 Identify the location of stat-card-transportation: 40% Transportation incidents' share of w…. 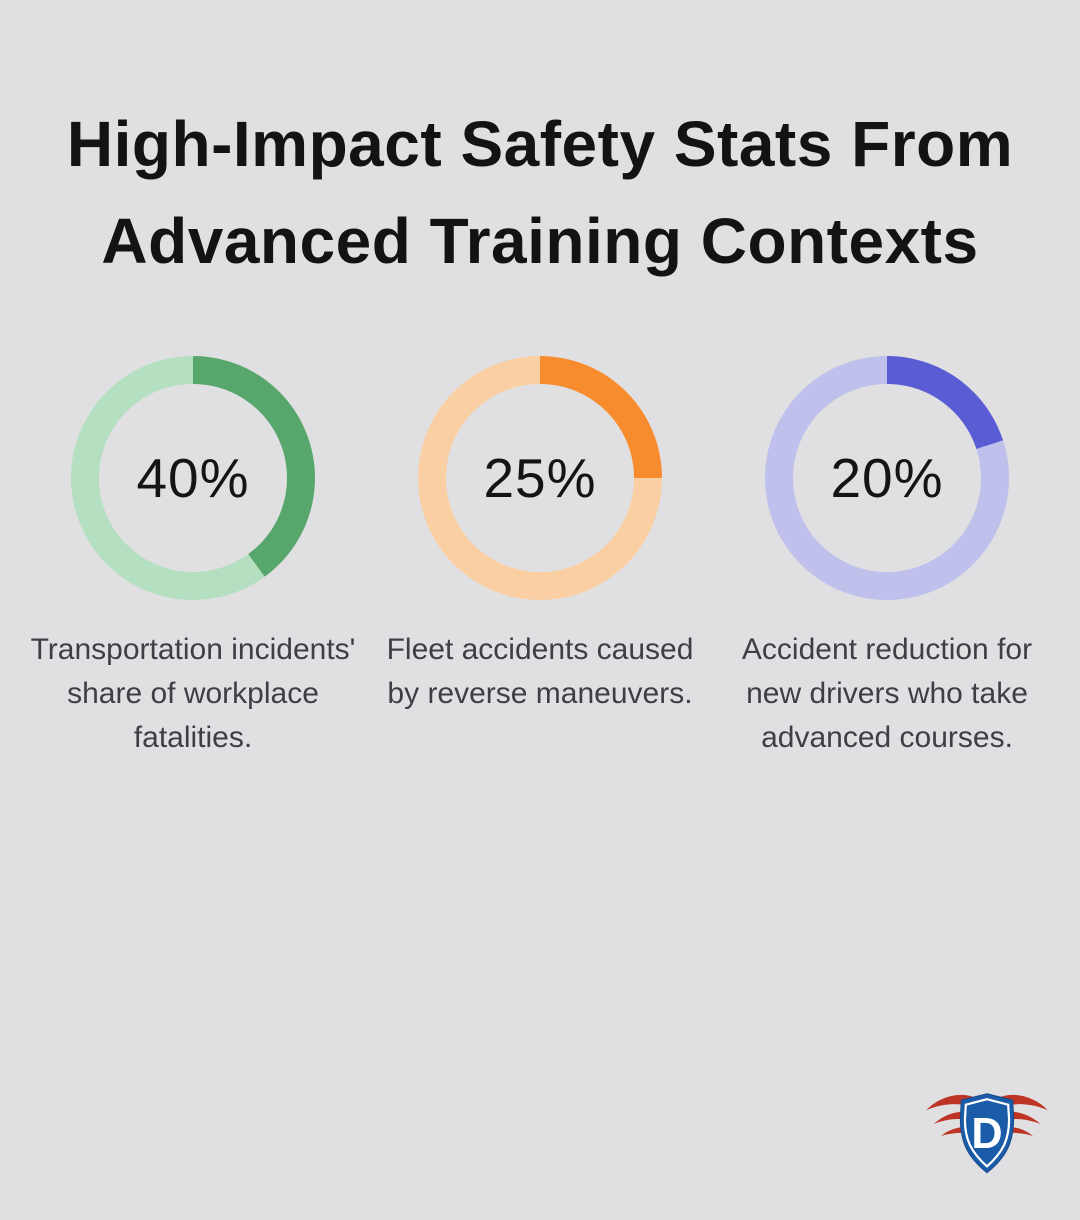
(193, 558).